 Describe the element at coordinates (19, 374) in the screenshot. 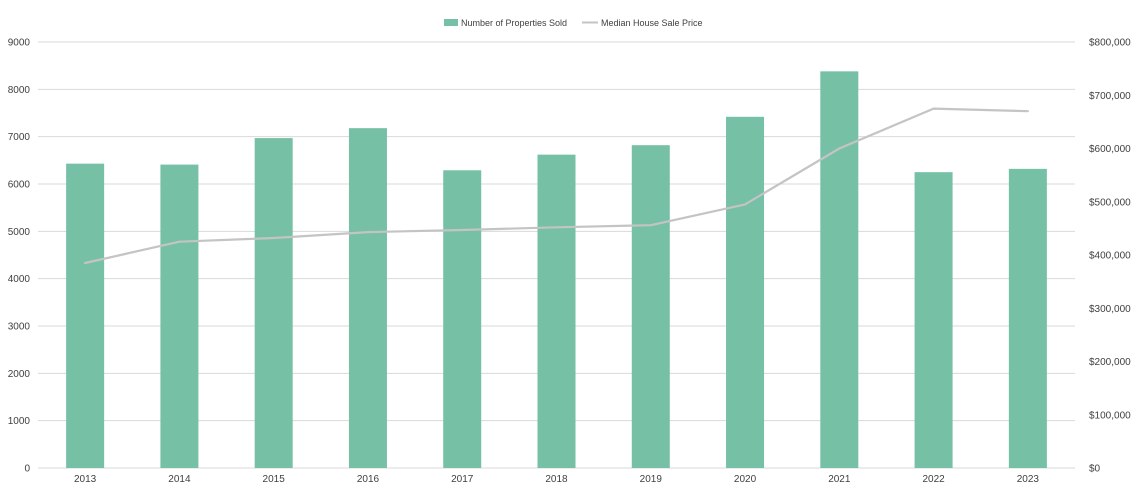

I see `y-left-tick-label: 2000` at that location.